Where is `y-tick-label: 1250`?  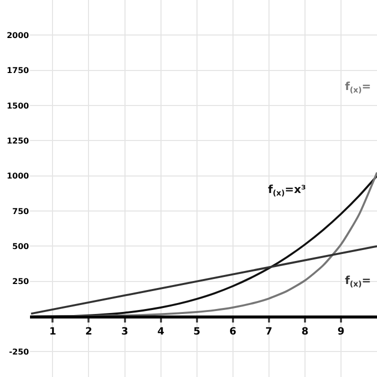
y-tick-label: 1250 is located at coordinates (18, 141).